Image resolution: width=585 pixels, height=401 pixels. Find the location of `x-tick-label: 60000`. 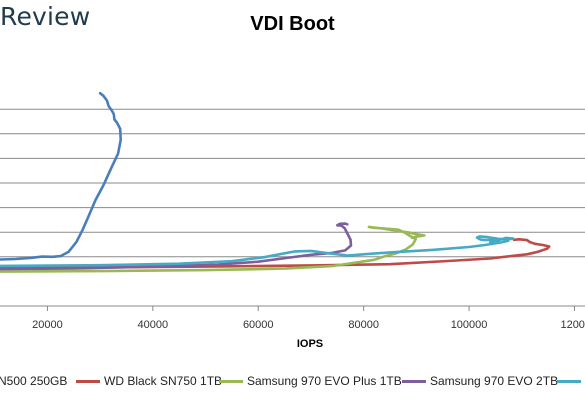

x-tick-label: 60000 is located at coordinates (258, 325).